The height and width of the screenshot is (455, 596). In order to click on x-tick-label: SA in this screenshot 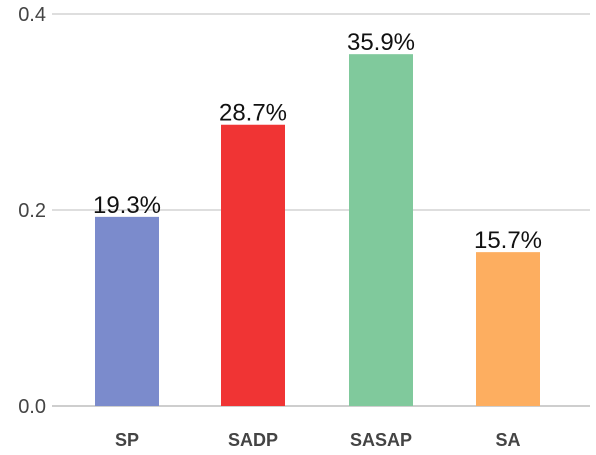, I will do `click(507, 440)`.